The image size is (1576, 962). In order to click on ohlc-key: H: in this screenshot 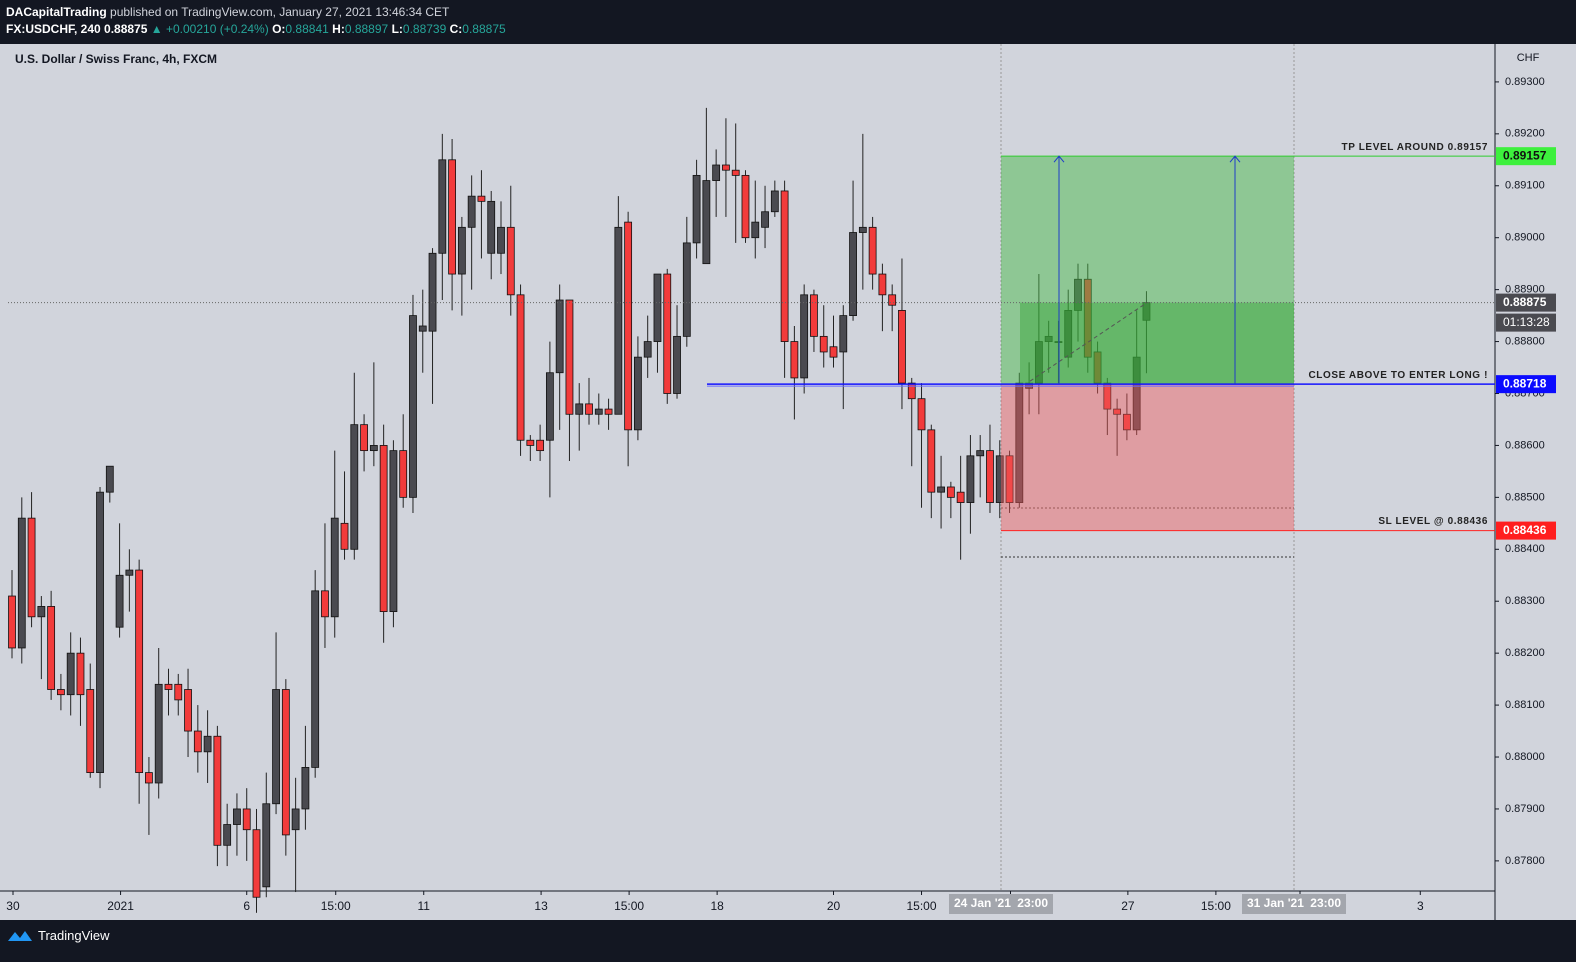, I will do `click(338, 29)`.